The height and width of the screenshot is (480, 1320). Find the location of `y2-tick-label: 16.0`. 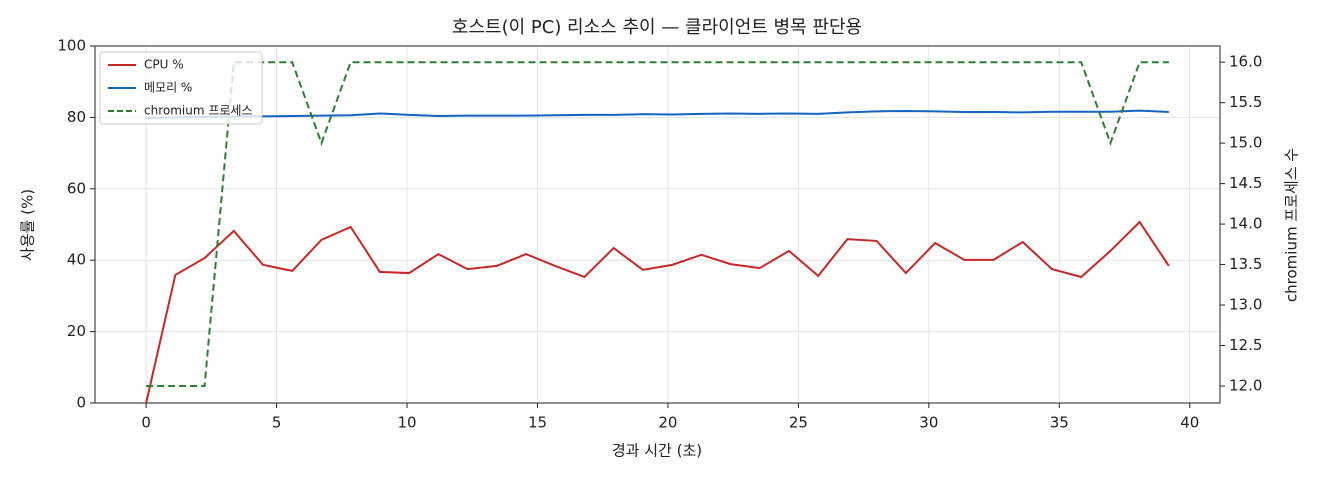

y2-tick-label: 16.0 is located at coordinates (1245, 62).